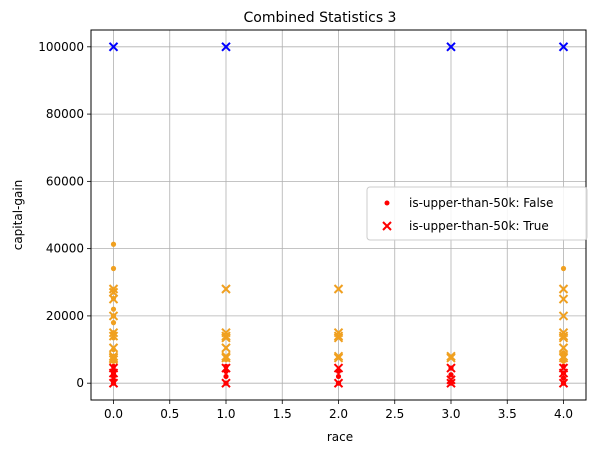 The height and width of the screenshot is (457, 598). What do you see at coordinates (169, 414) in the screenshot?
I see `x-tick-label: 0.5` at bounding box center [169, 414].